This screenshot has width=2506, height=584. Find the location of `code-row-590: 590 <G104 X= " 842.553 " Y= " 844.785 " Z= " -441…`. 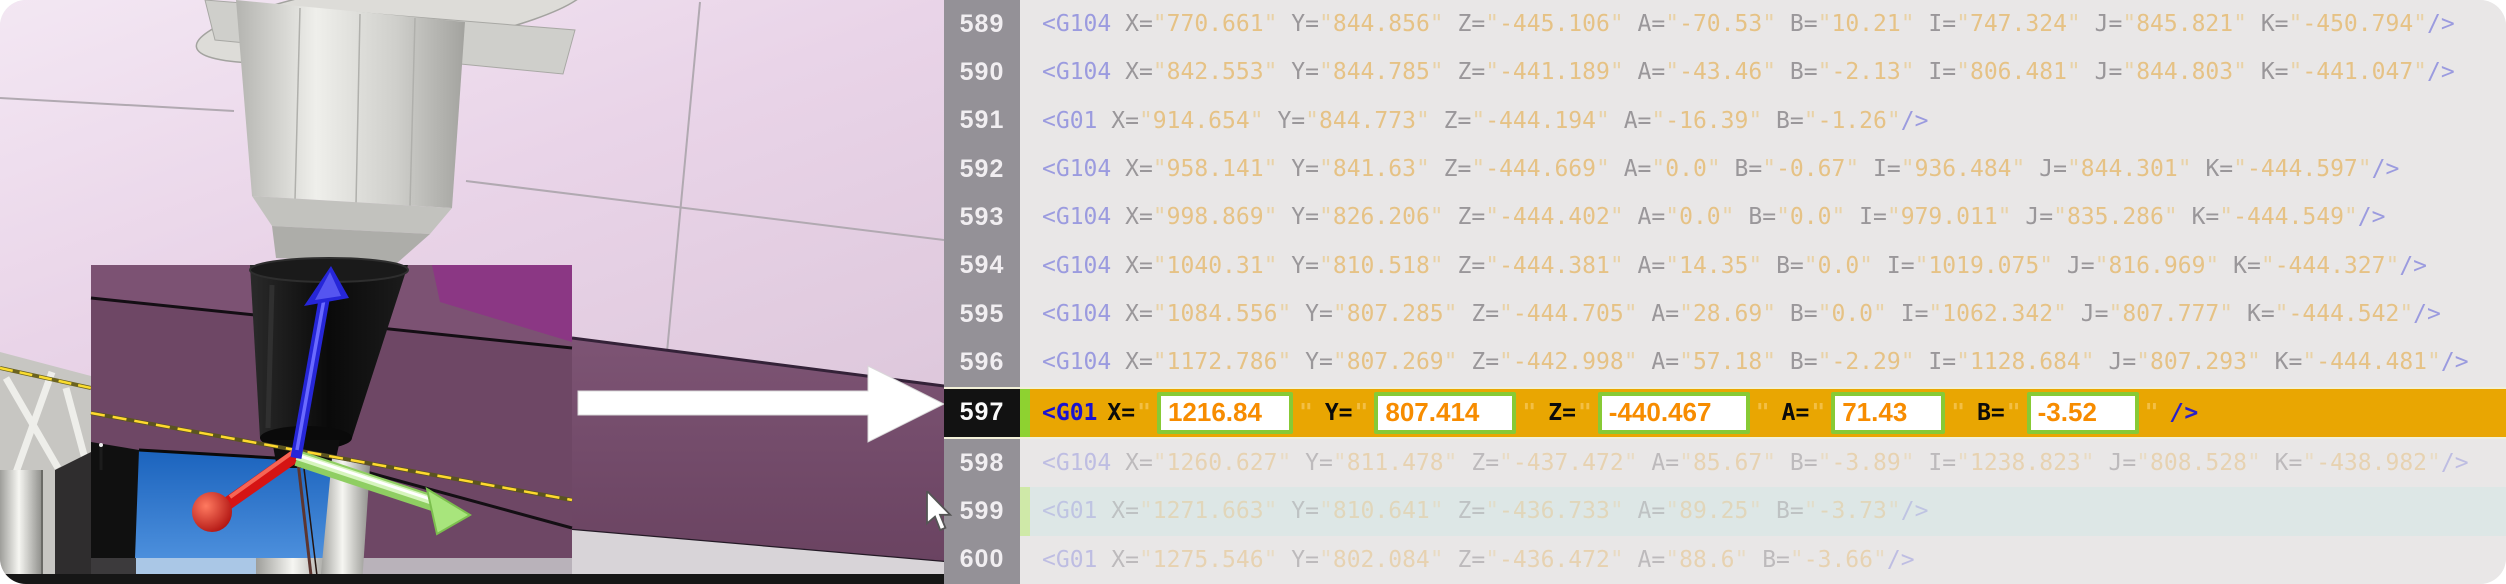

code-row-590: 590 <G104 X= " 842.553 " Y= " 844.785 " Z= " -441… is located at coordinates (1725, 72).